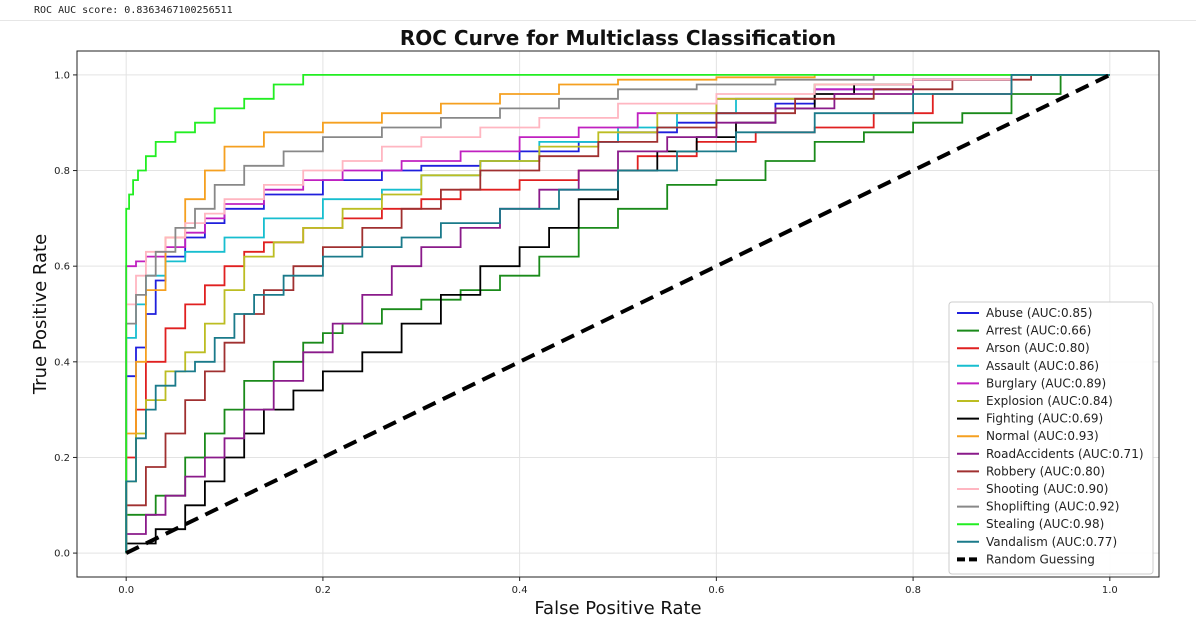 Image resolution: width=1196 pixels, height=629 pixels. I want to click on x-tick-label: 0.2, so click(323, 590).